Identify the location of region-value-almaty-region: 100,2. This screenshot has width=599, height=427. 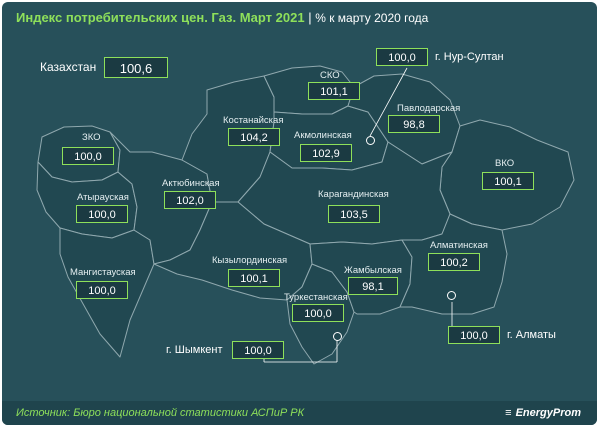
(454, 262).